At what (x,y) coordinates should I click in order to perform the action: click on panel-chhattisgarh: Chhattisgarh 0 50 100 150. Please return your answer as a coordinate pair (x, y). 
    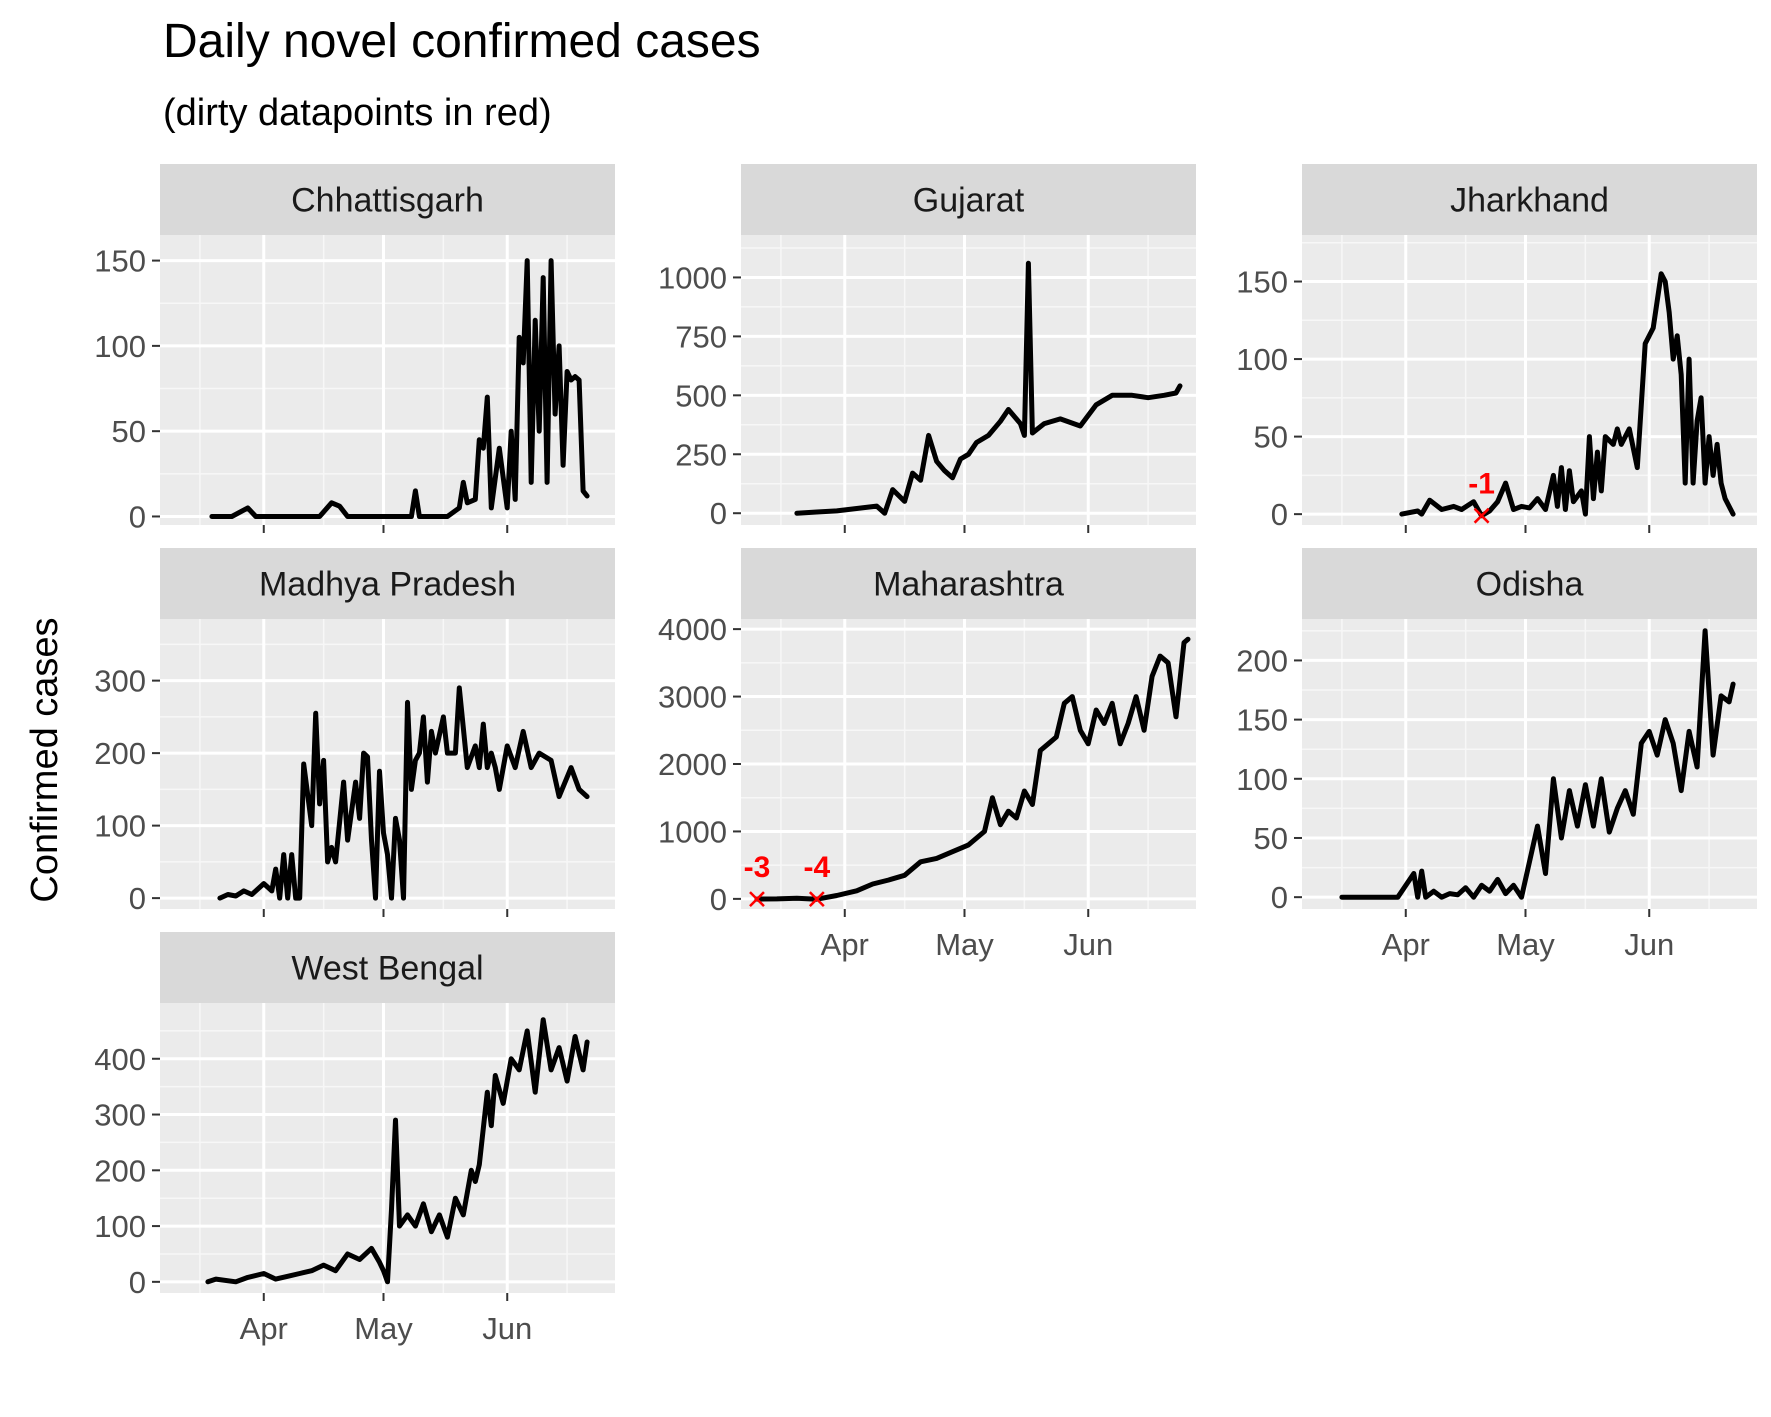
    Looking at the image, I should click on (354, 349).